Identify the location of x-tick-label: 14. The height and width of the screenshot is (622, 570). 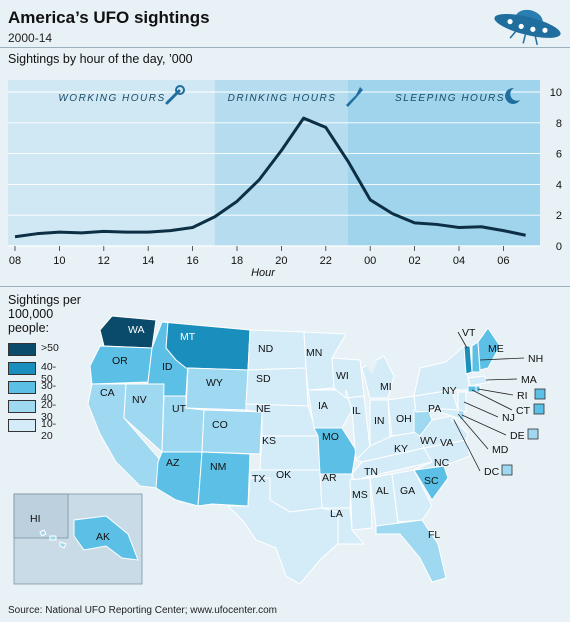
(148, 261).